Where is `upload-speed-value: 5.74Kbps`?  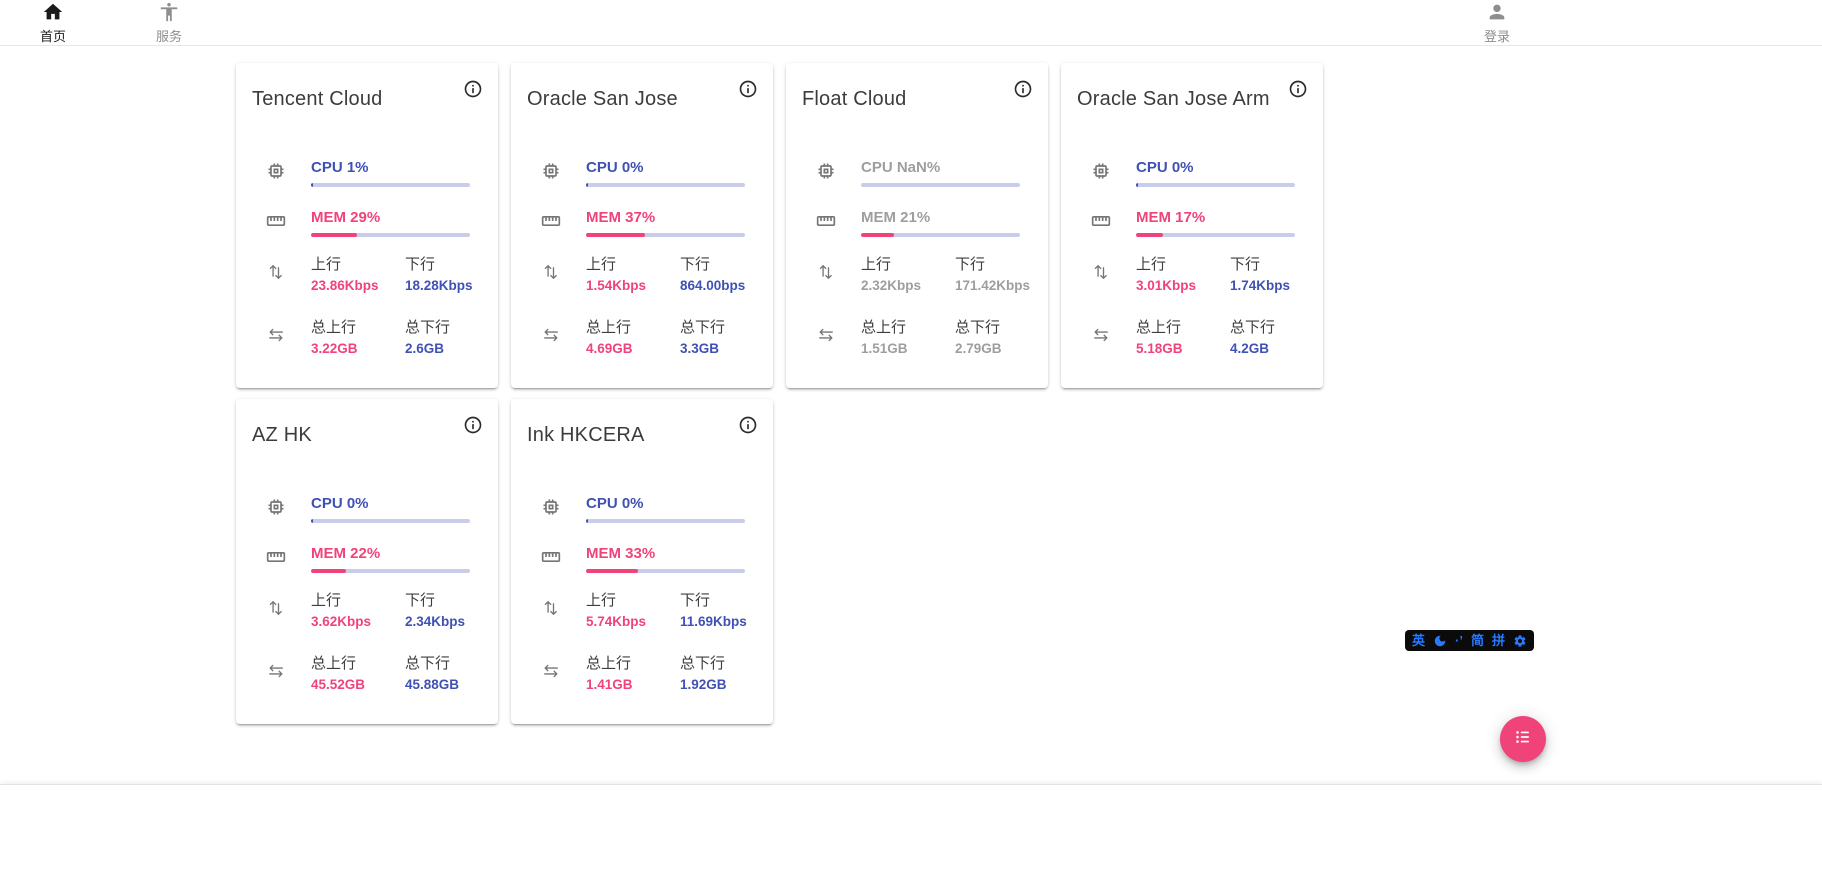
upload-speed-value: 5.74Kbps is located at coordinates (616, 621).